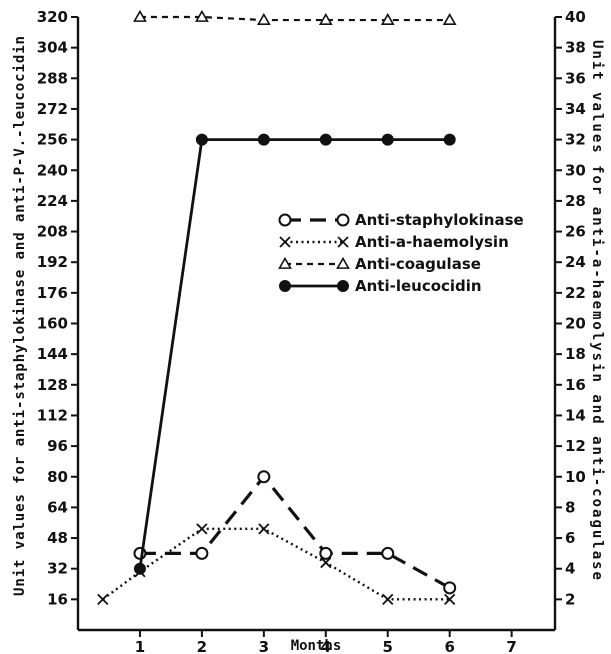  Describe the element at coordinates (575, 293) in the screenshot. I see `y-right-tick-label: 22` at that location.